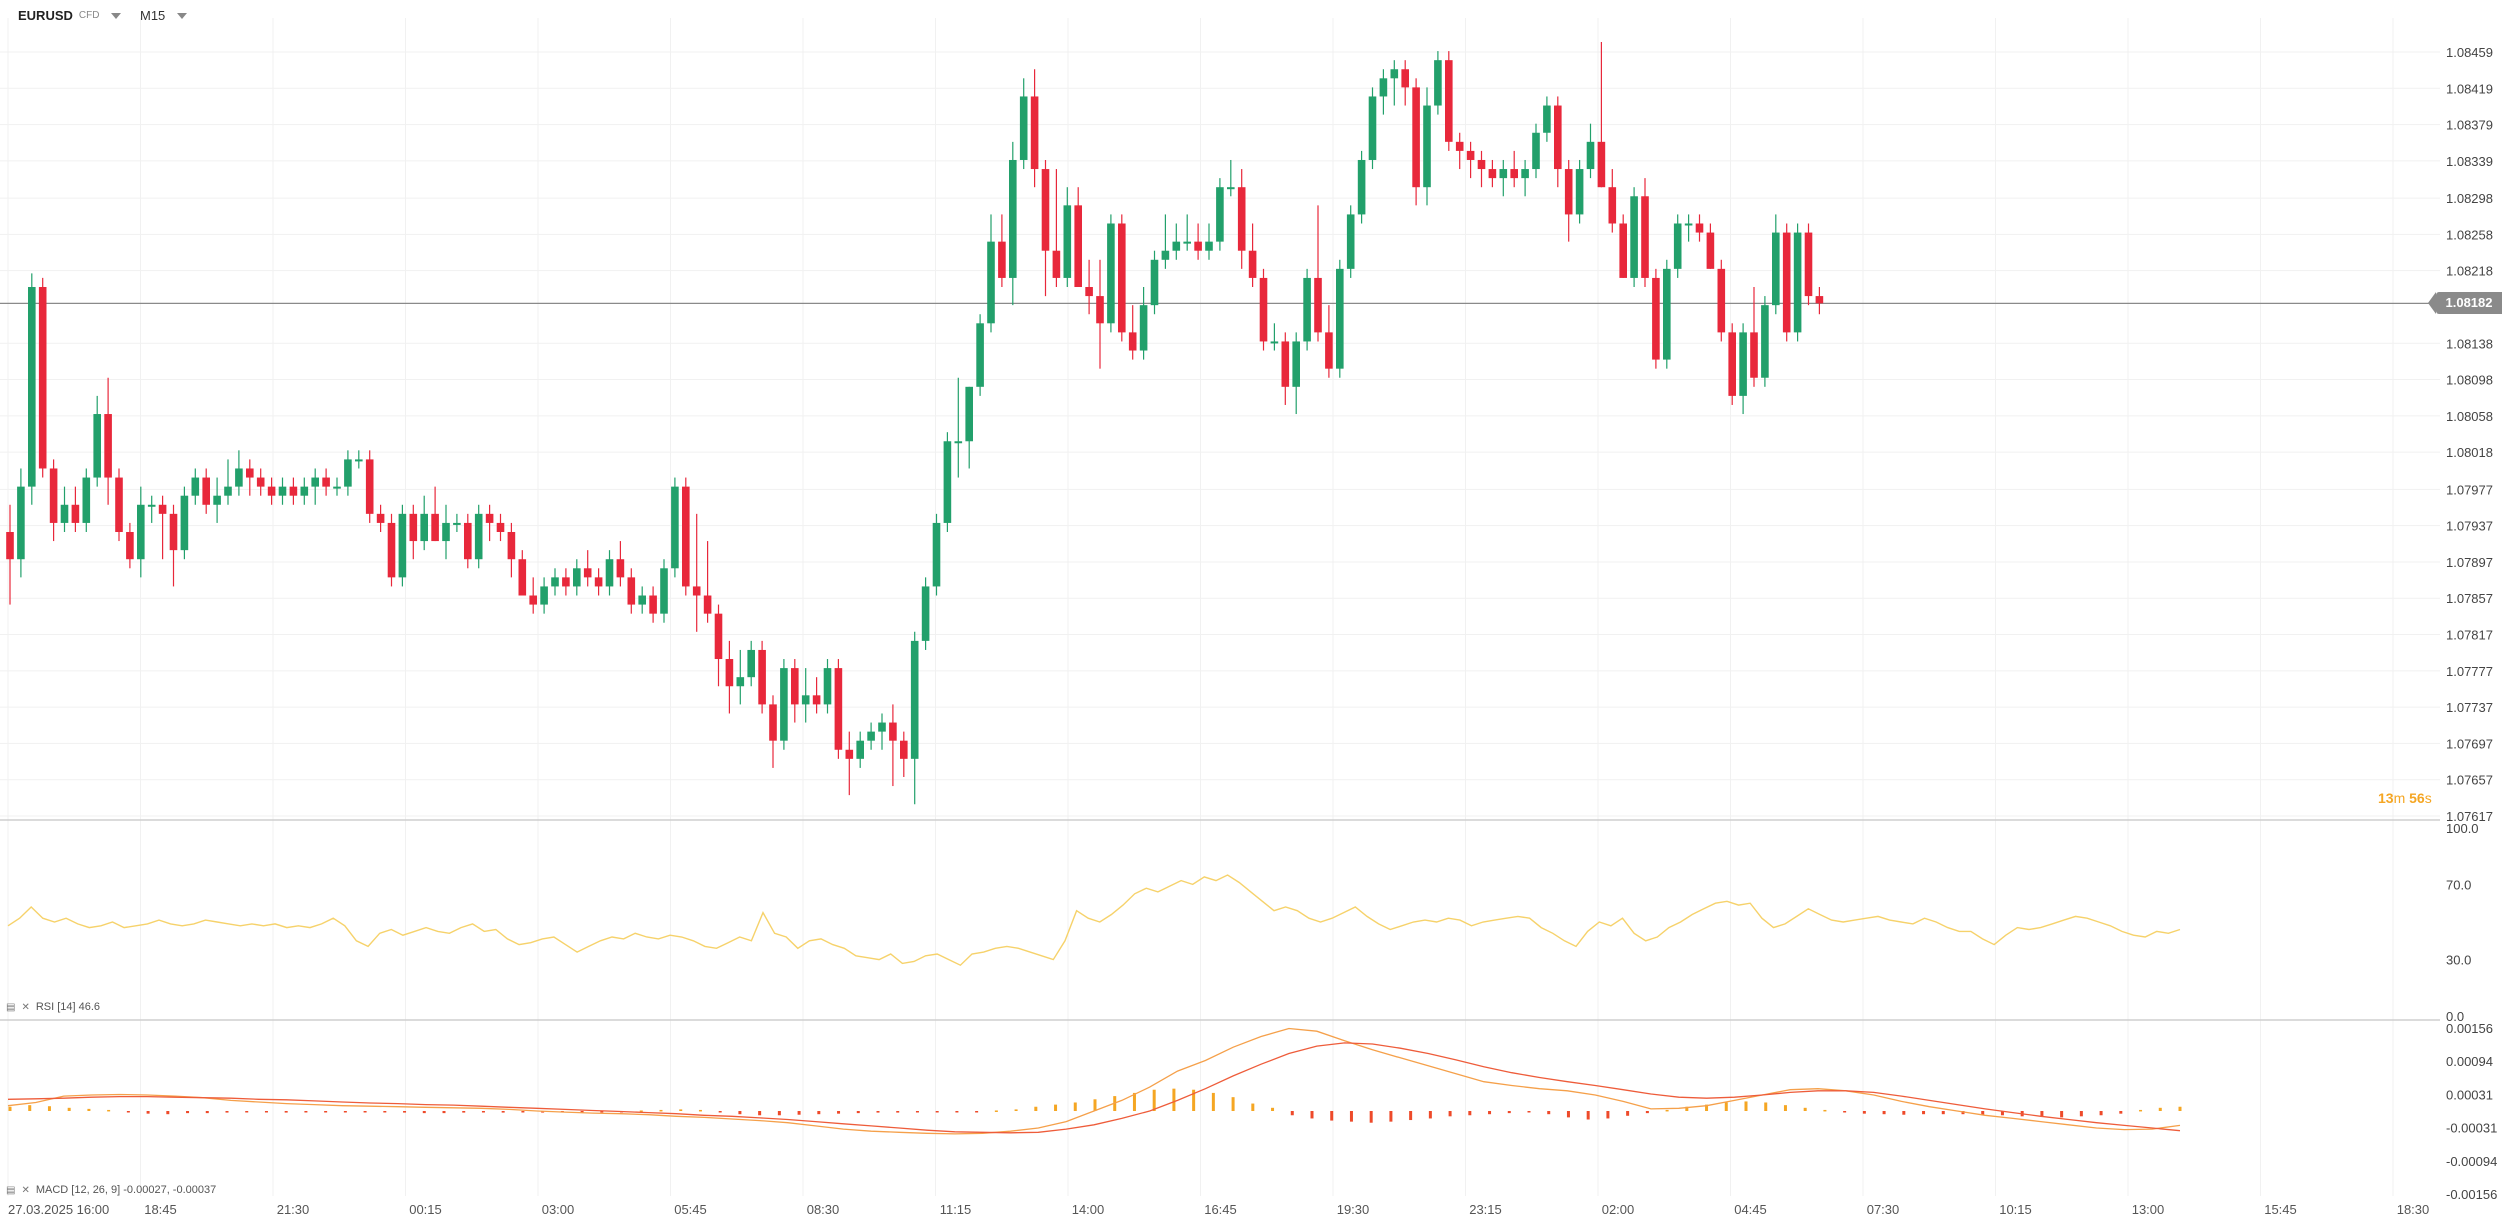 Image resolution: width=2506 pixels, height=1225 pixels. Describe the element at coordinates (2469, 598) in the screenshot. I see `price-label: 1.07857` at that location.